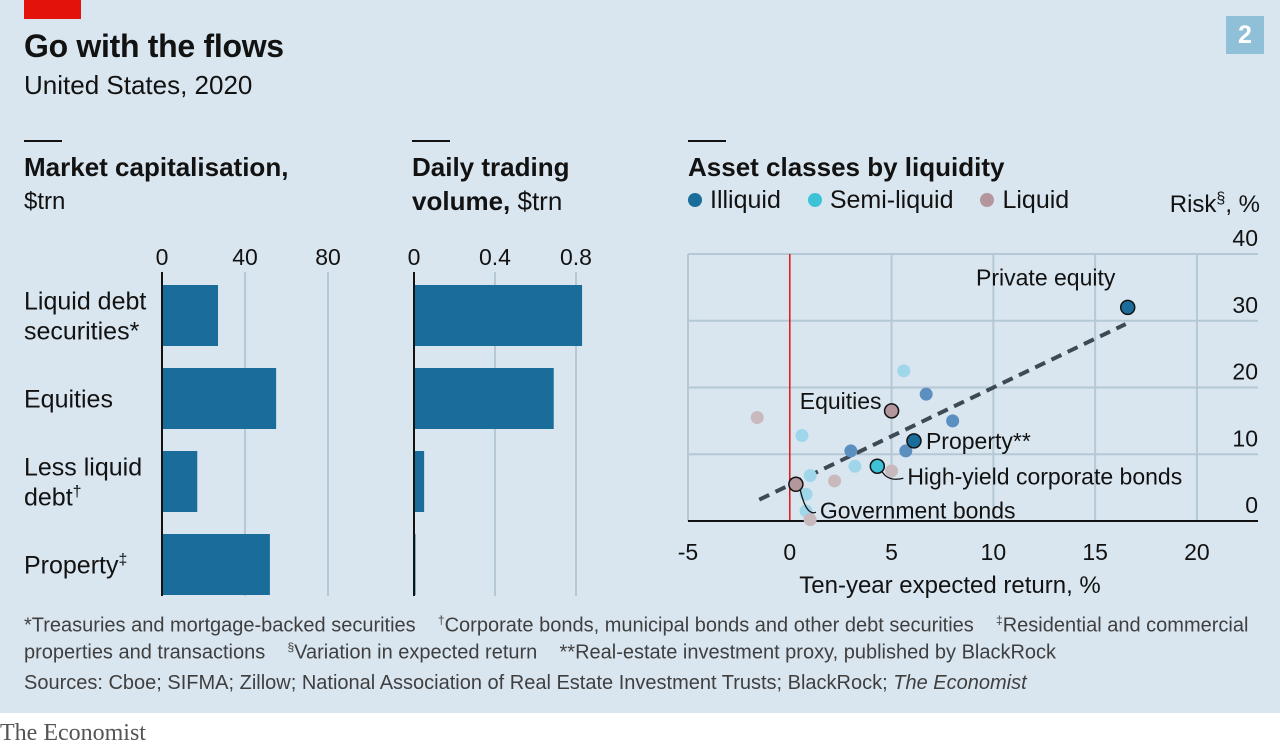  I want to click on legend-dot-liquid, so click(987, 200).